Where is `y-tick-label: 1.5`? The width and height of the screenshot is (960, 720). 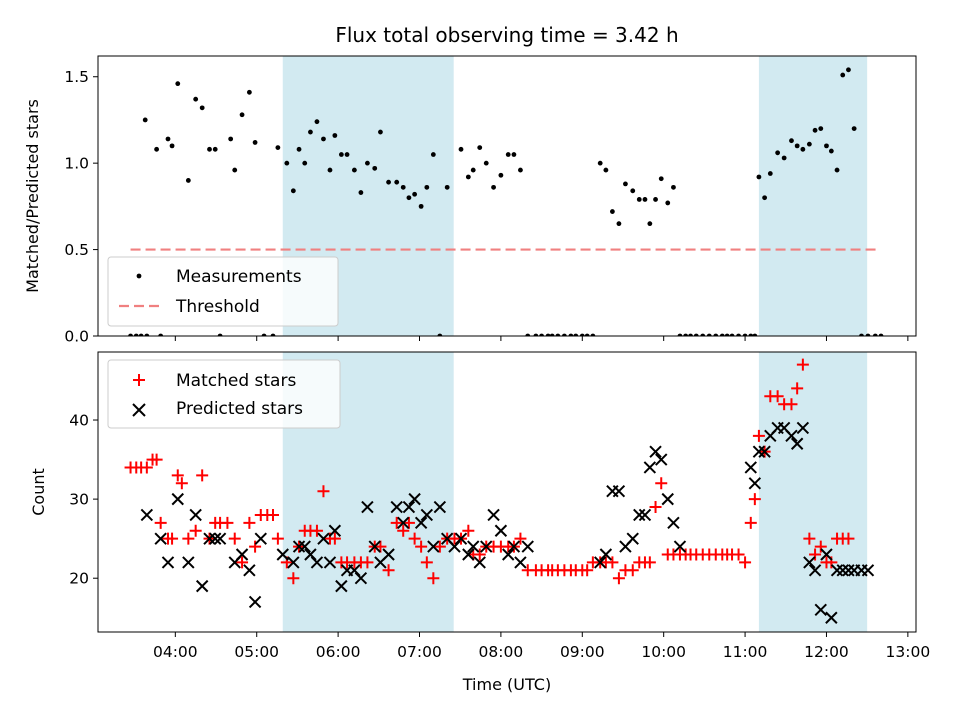
y-tick-label: 1.5 is located at coordinates (76, 77).